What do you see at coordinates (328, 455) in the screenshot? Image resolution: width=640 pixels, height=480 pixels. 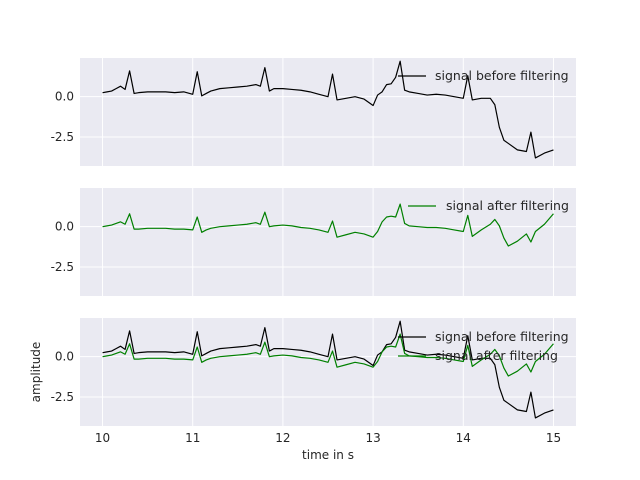 I see `x-axis-label: time in s` at bounding box center [328, 455].